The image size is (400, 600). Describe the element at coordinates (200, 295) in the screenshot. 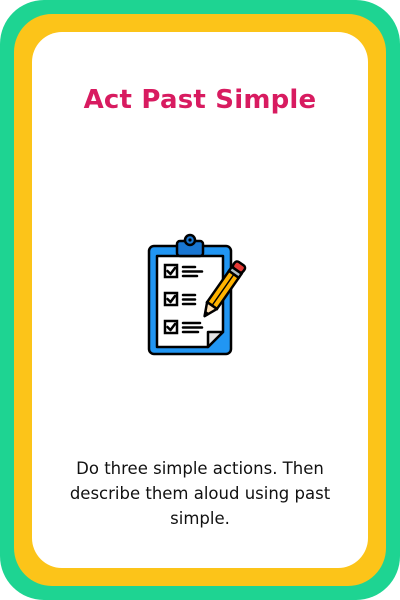

I see `clipboard-checklist-pencil-icon` at that location.